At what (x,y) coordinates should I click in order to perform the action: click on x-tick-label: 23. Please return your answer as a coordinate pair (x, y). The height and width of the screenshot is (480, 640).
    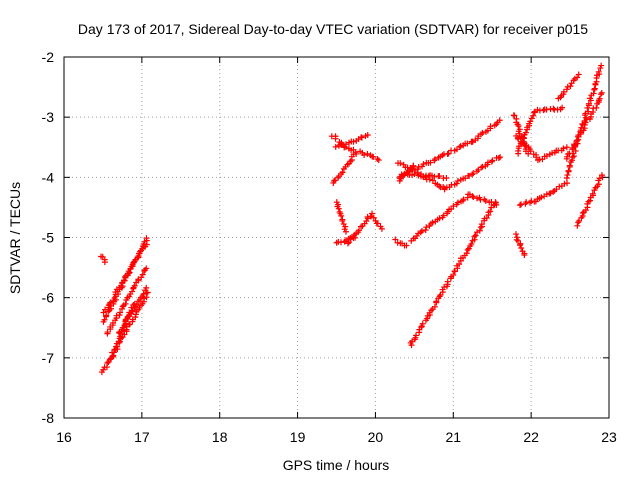
    Looking at the image, I should click on (609, 437).